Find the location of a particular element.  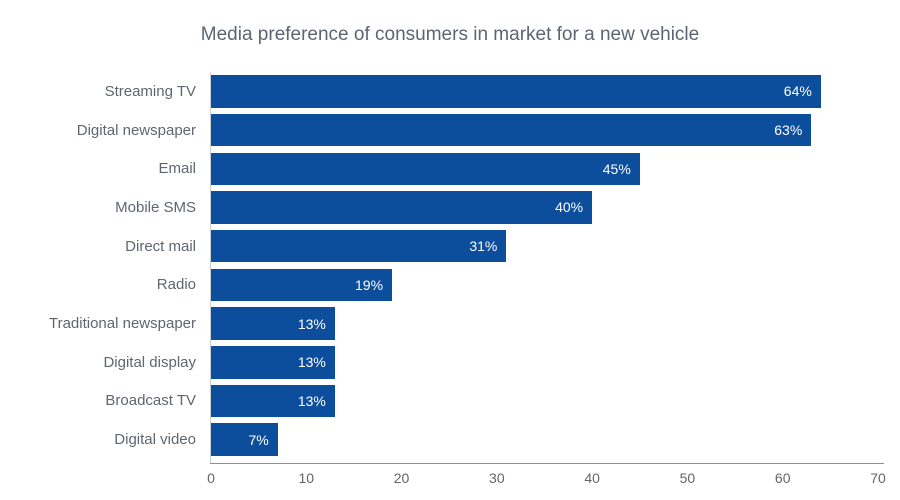

bar: 40% is located at coordinates (402, 207).